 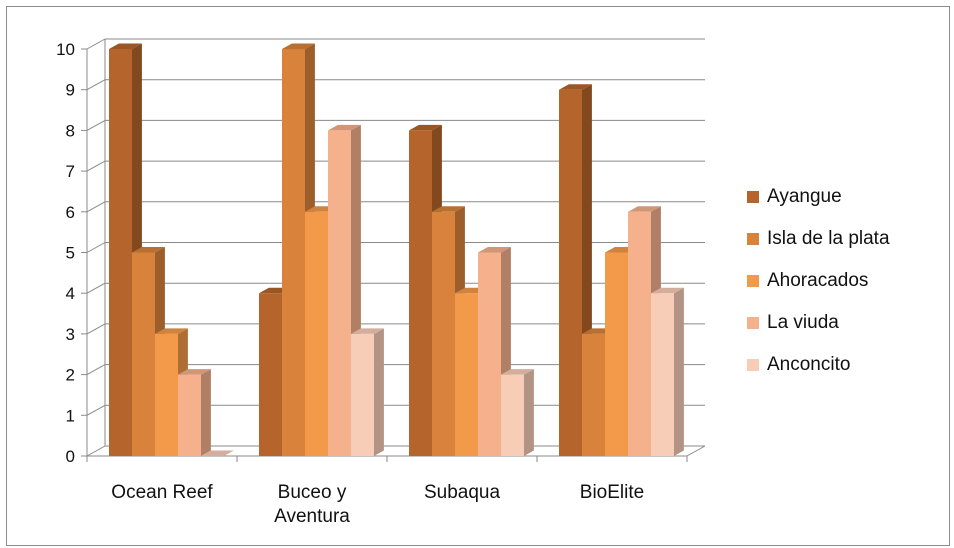 What do you see at coordinates (696, 451) in the screenshot?
I see `floor-right-edge` at bounding box center [696, 451].